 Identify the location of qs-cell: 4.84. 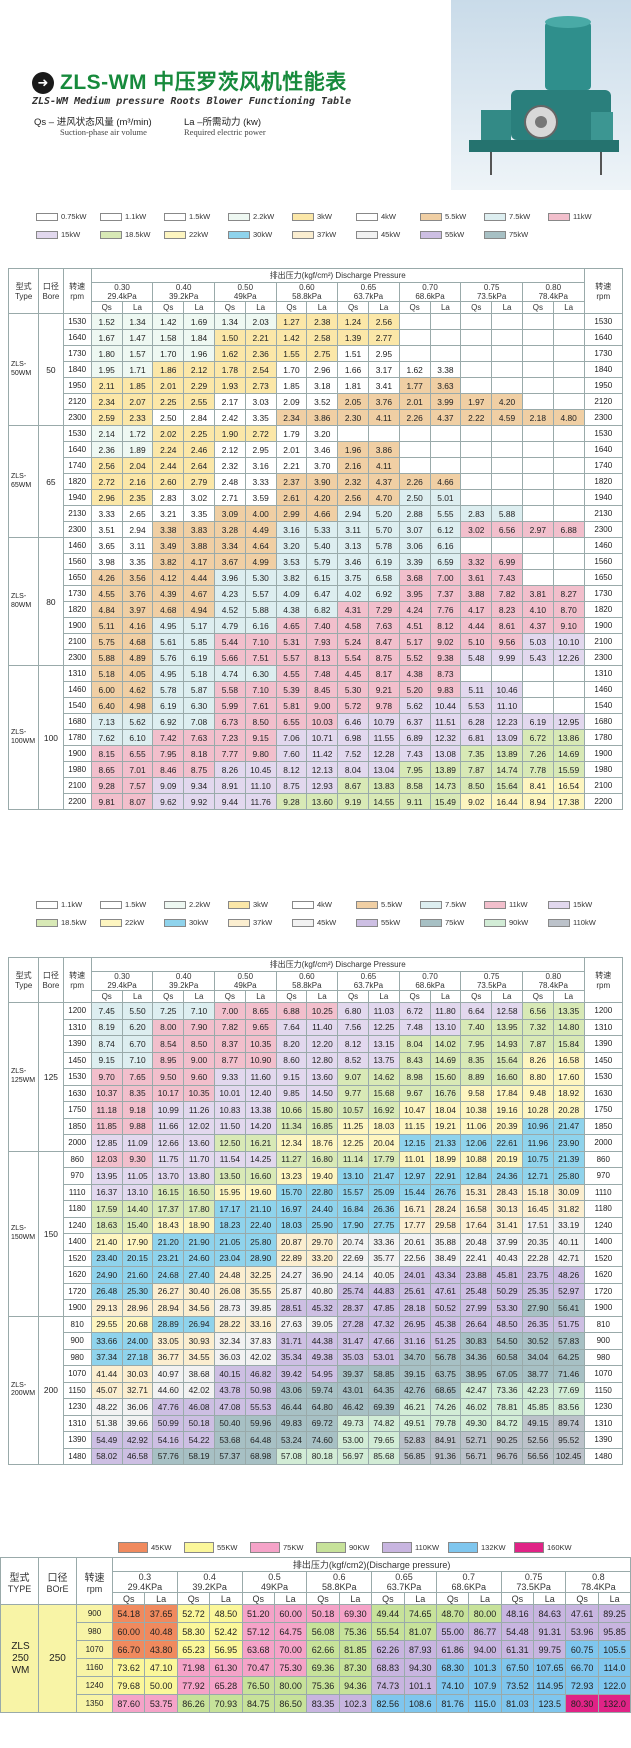
(106, 609).